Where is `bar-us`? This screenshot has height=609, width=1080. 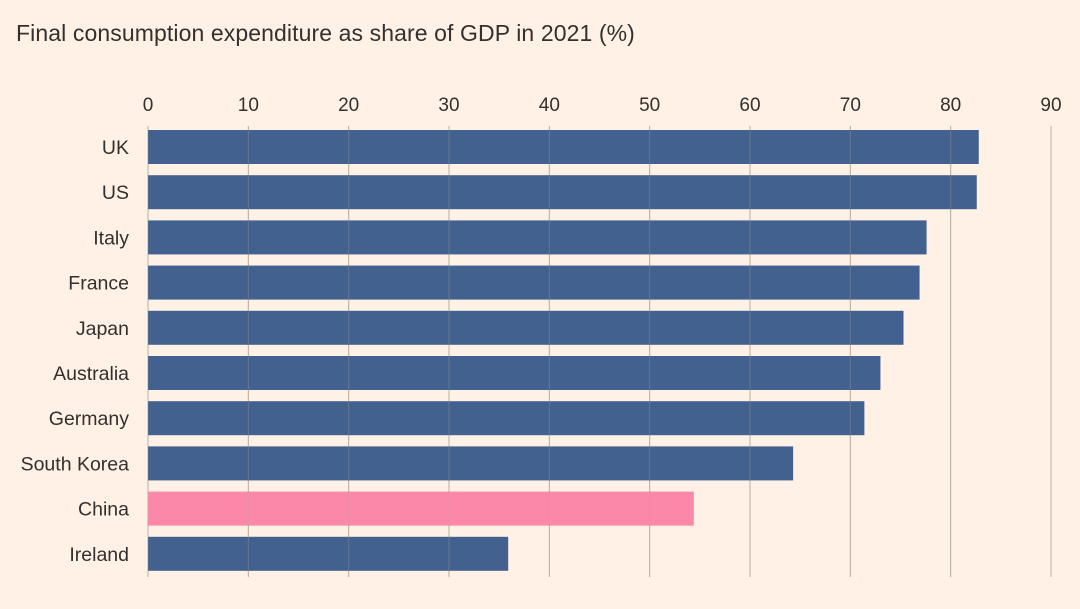
bar-us is located at coordinates (562, 192).